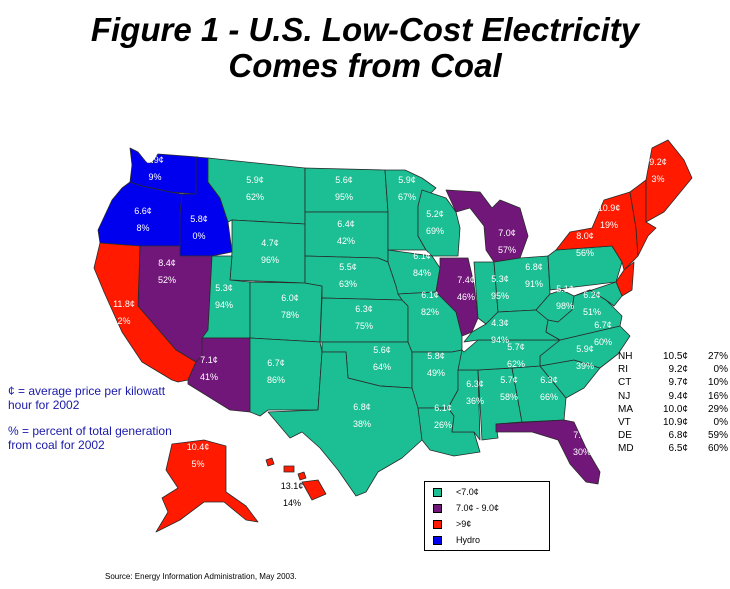 Image resolution: width=730 pixels, height=589 pixels. What do you see at coordinates (675, 409) in the screenshot?
I see `price-cell: 10.0¢` at bounding box center [675, 409].